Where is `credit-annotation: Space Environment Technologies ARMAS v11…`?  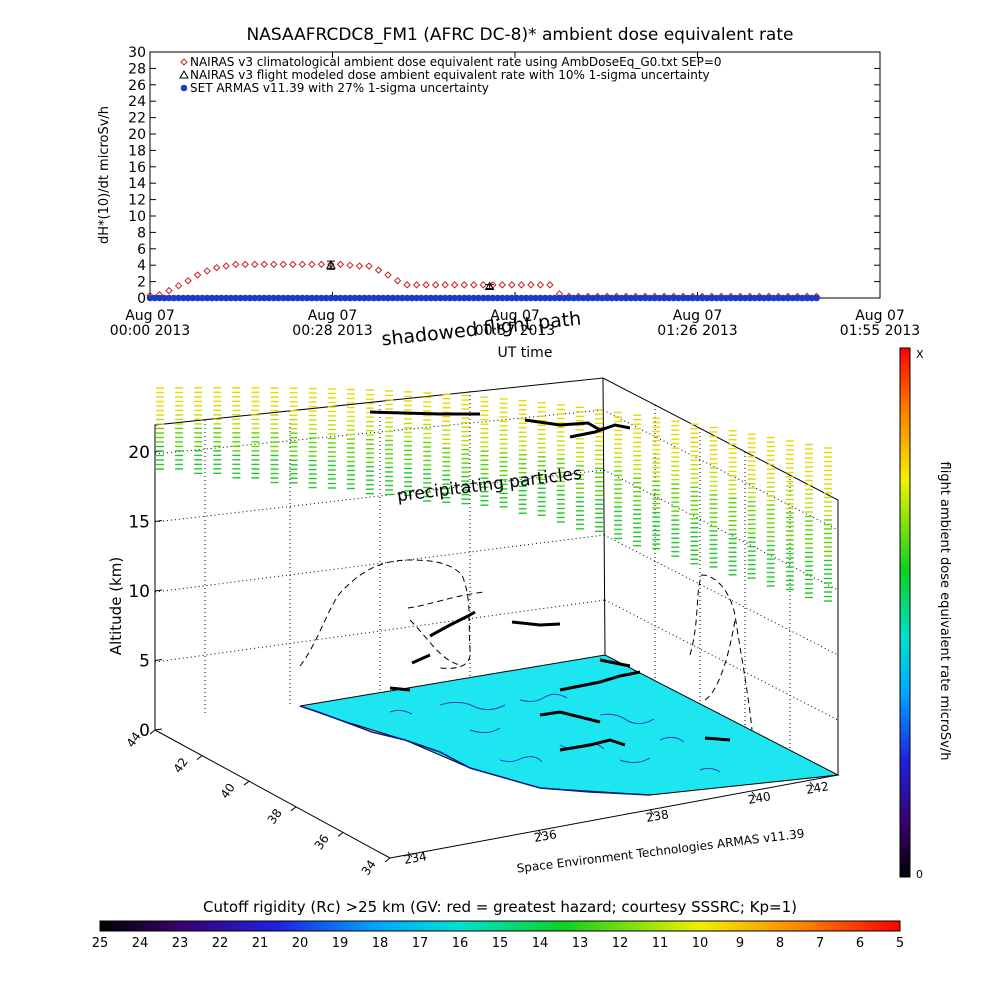 credit-annotation: Space Environment Technologies ARMAS v11… is located at coordinates (660, 850).